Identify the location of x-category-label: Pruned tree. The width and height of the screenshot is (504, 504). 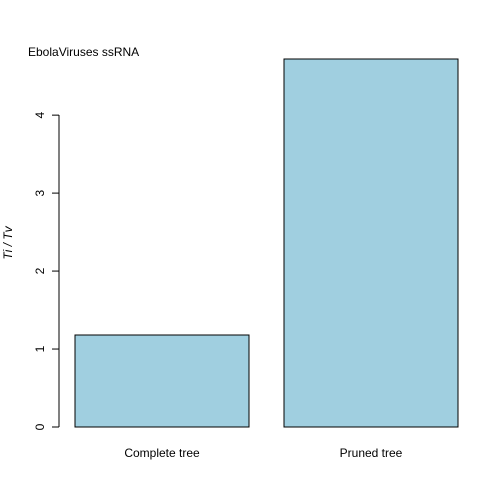
(371, 453).